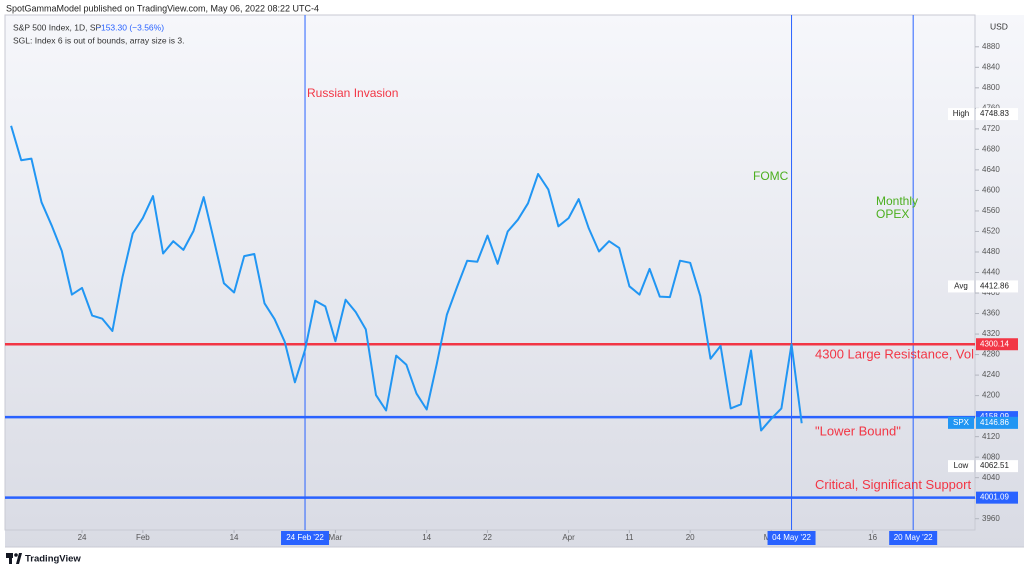  What do you see at coordinates (991, 333) in the screenshot?
I see `y-tick-label: 4320` at bounding box center [991, 333].